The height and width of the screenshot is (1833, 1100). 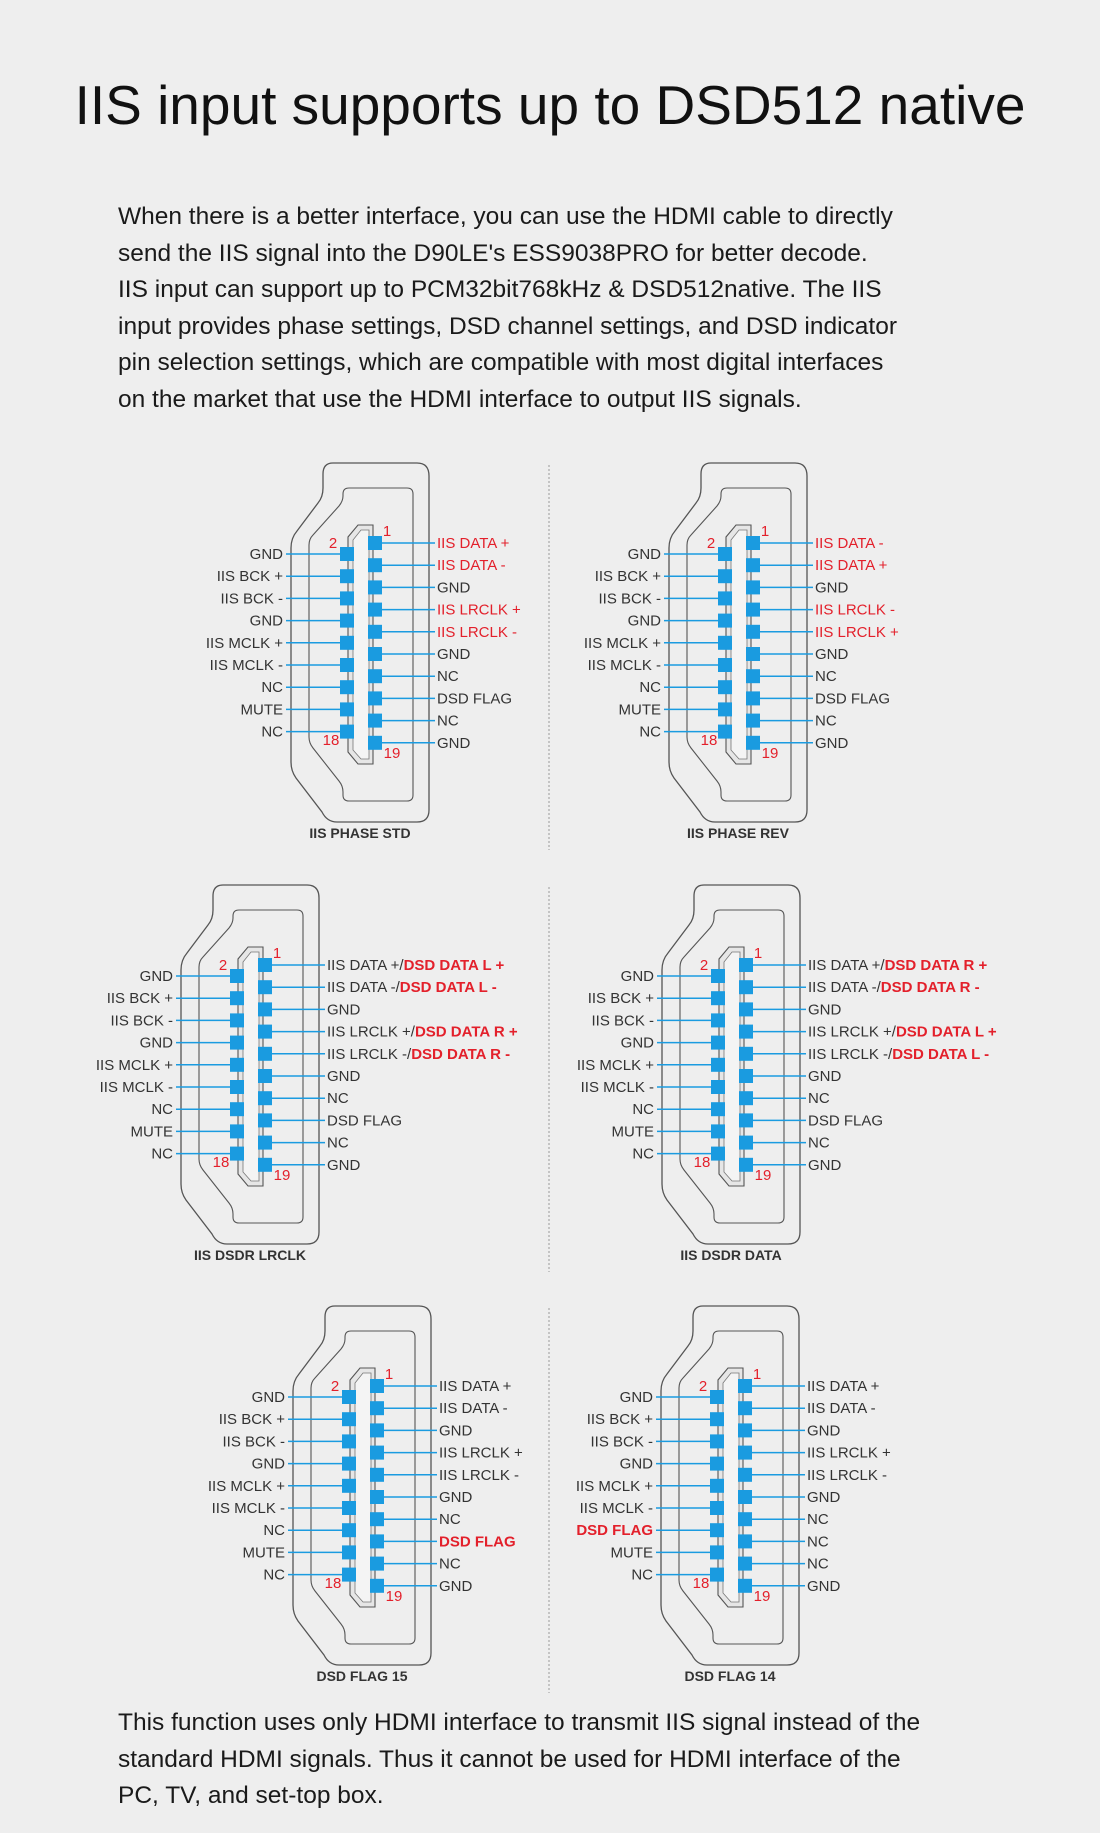 I want to click on pin-label-segment: DSD DATA L -, so click(x=940, y=1054).